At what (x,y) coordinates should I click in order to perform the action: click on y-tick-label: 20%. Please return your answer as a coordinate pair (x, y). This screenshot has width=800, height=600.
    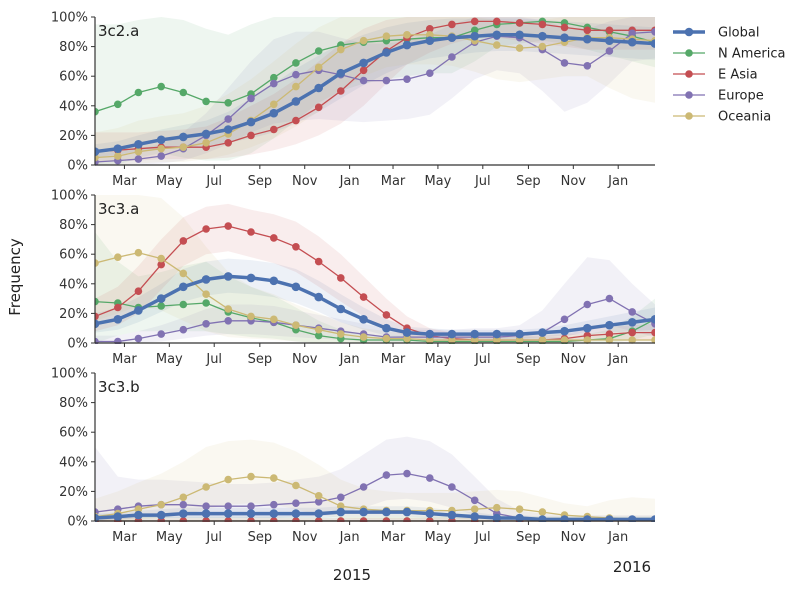
    Looking at the image, I should click on (73, 136).